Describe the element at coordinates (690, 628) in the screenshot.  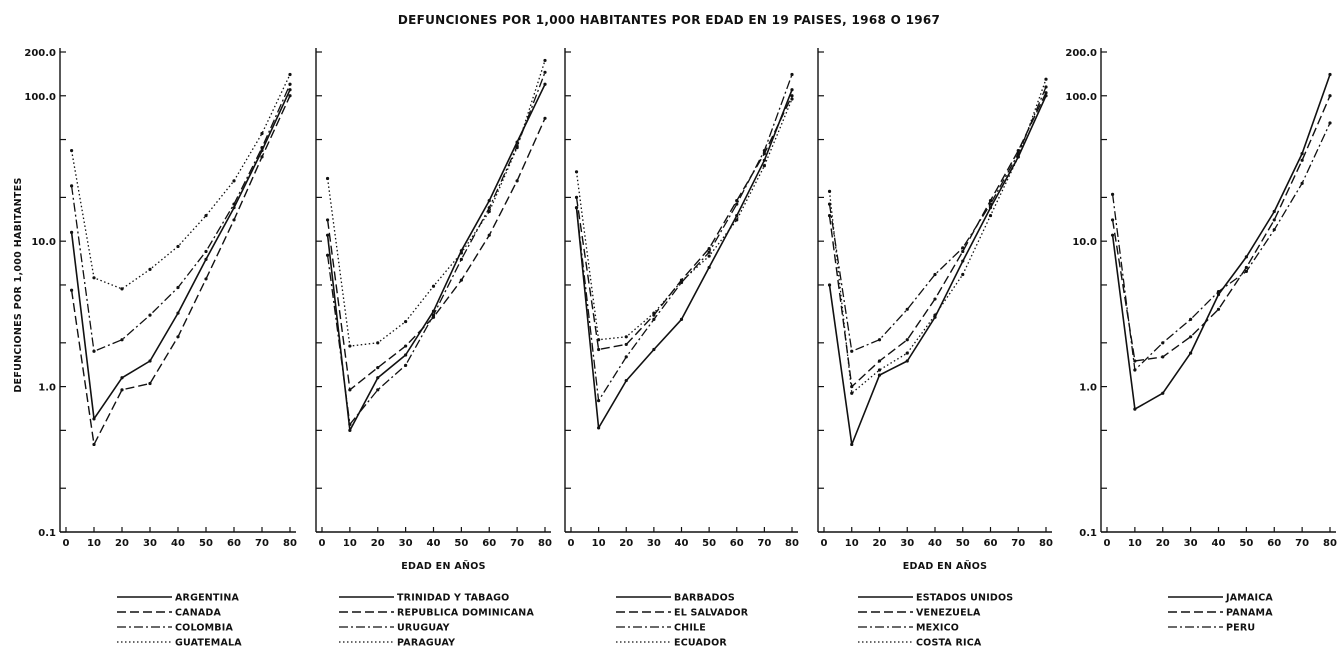
I see `legend-label: CHILE` at that location.